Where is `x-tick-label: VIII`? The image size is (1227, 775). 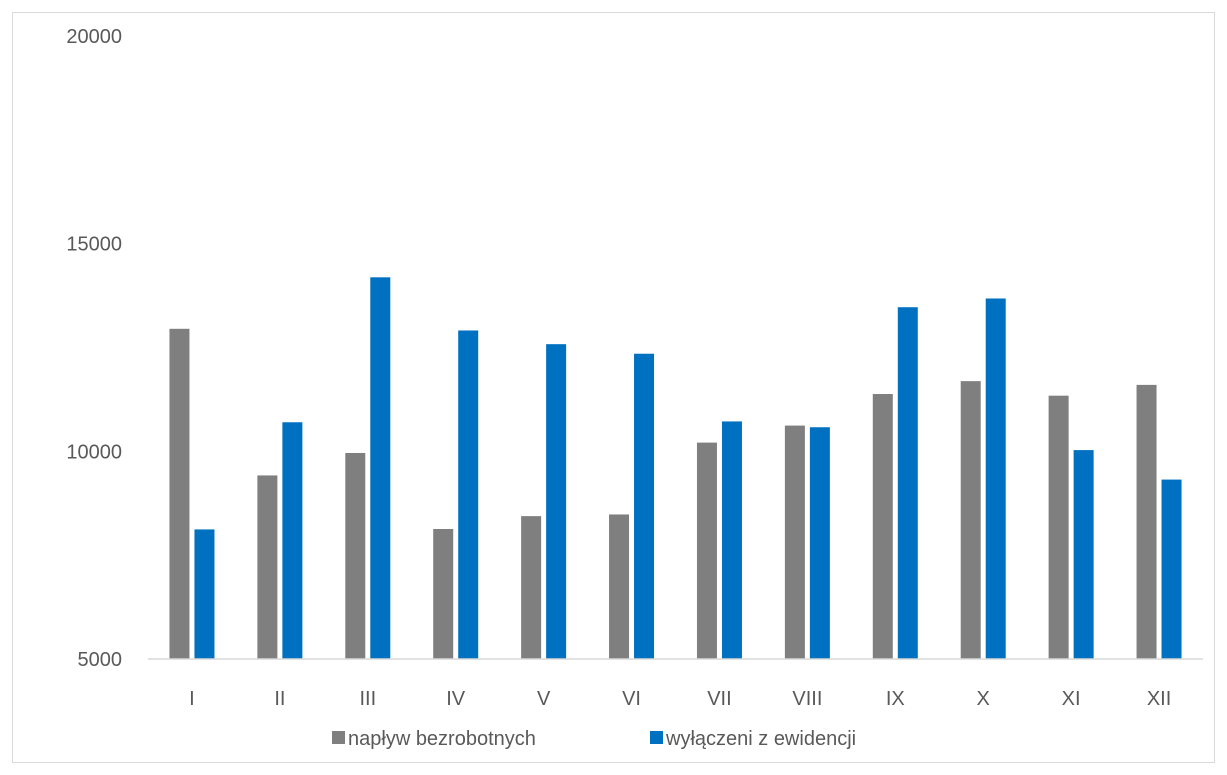 x-tick-label: VIII is located at coordinates (807, 699).